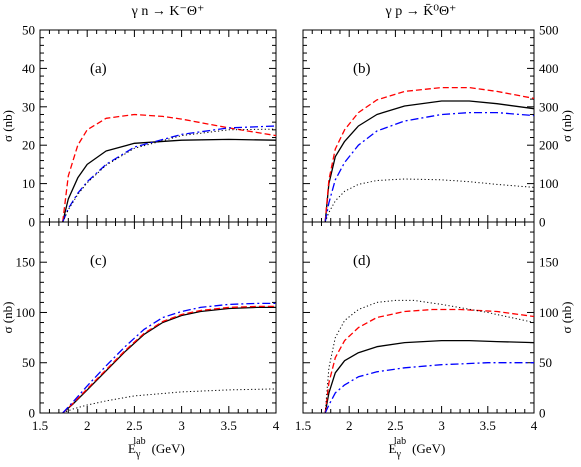 The height and width of the screenshot is (467, 581). What do you see at coordinates (28, 68) in the screenshot?
I see `y-tick-label: 40` at bounding box center [28, 68].